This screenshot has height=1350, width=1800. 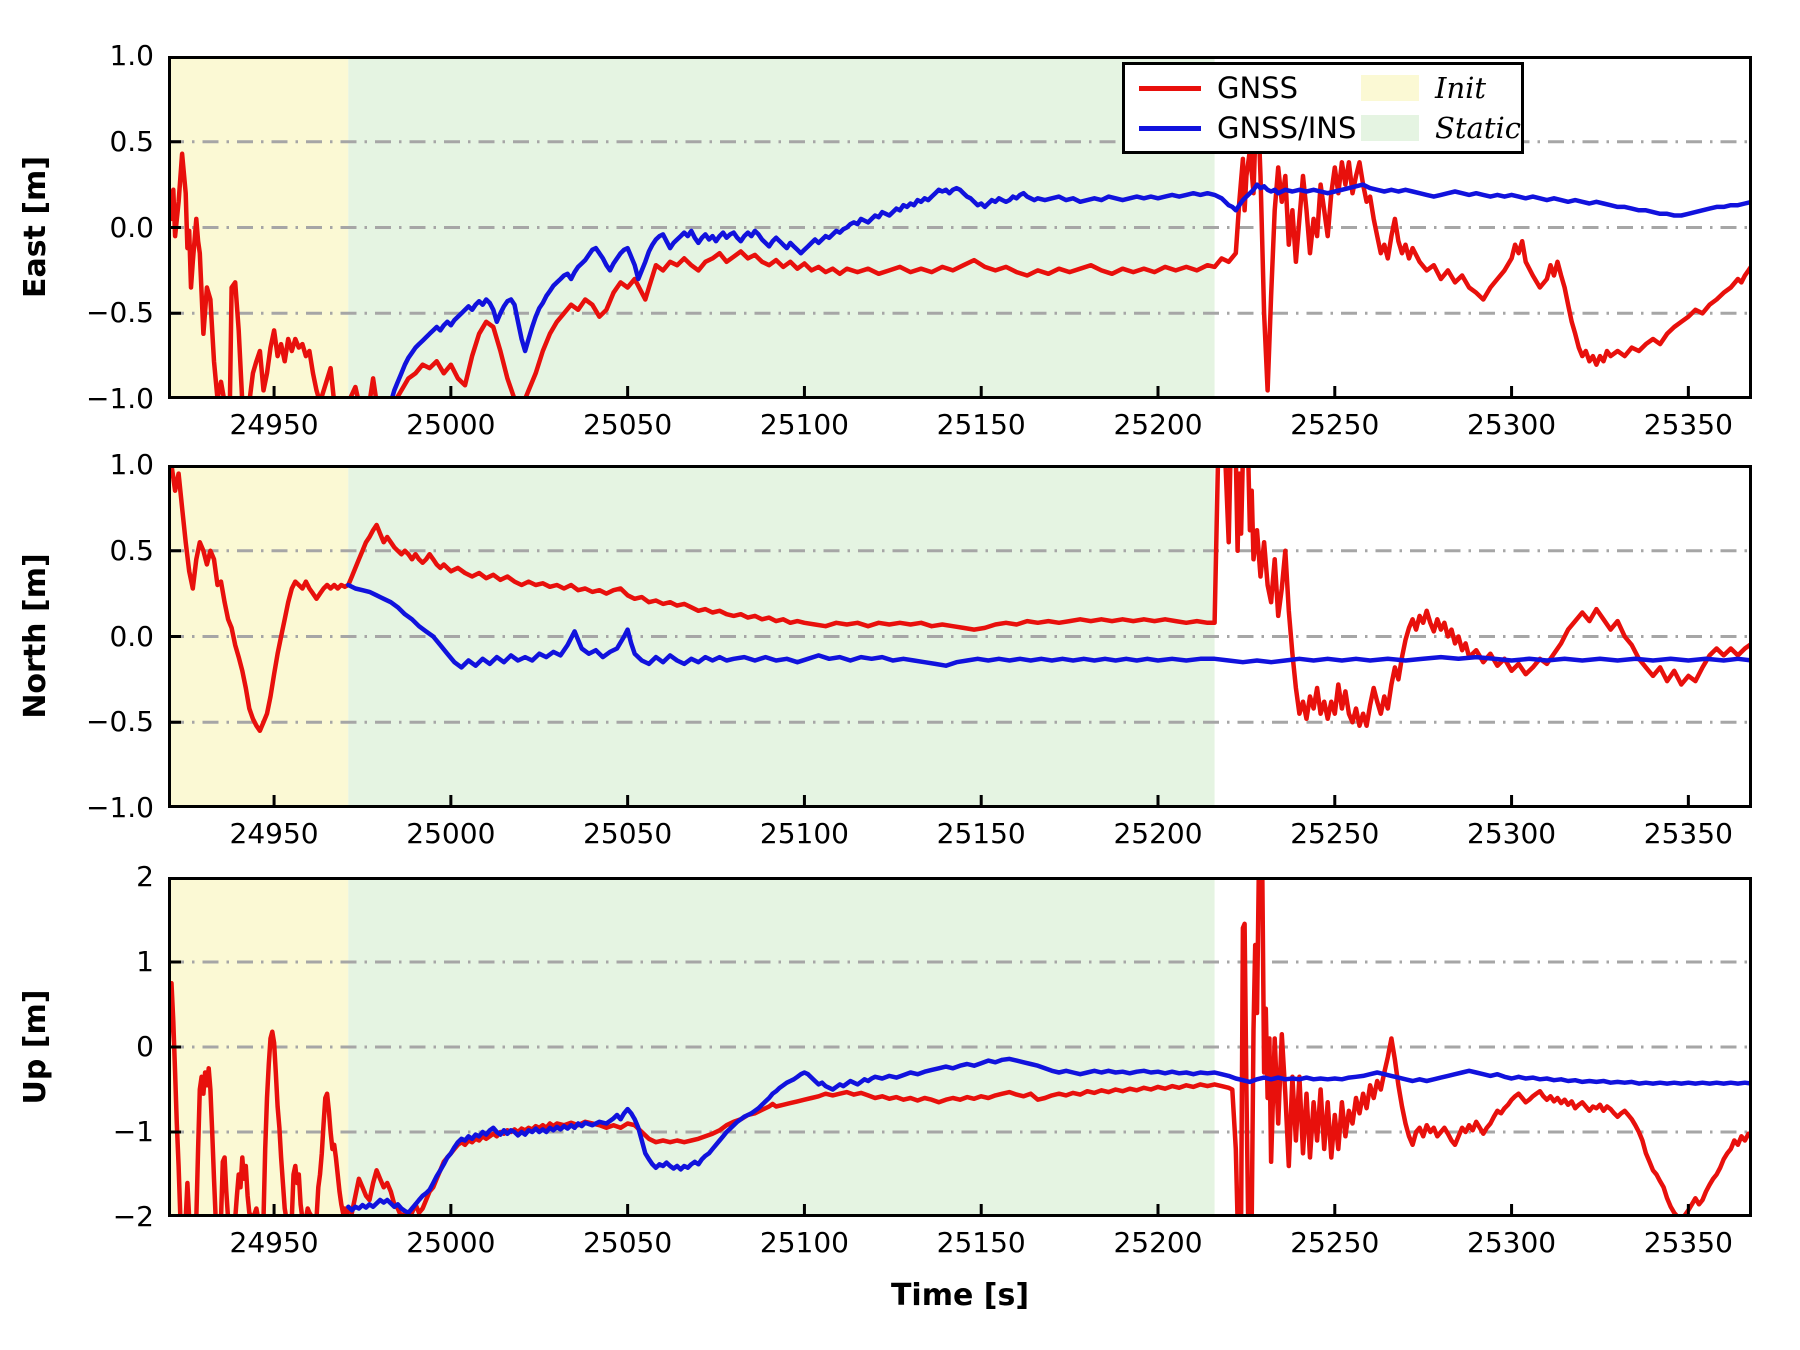 What do you see at coordinates (133, 1131) in the screenshot?
I see `y-tick-label: −1` at bounding box center [133, 1131].